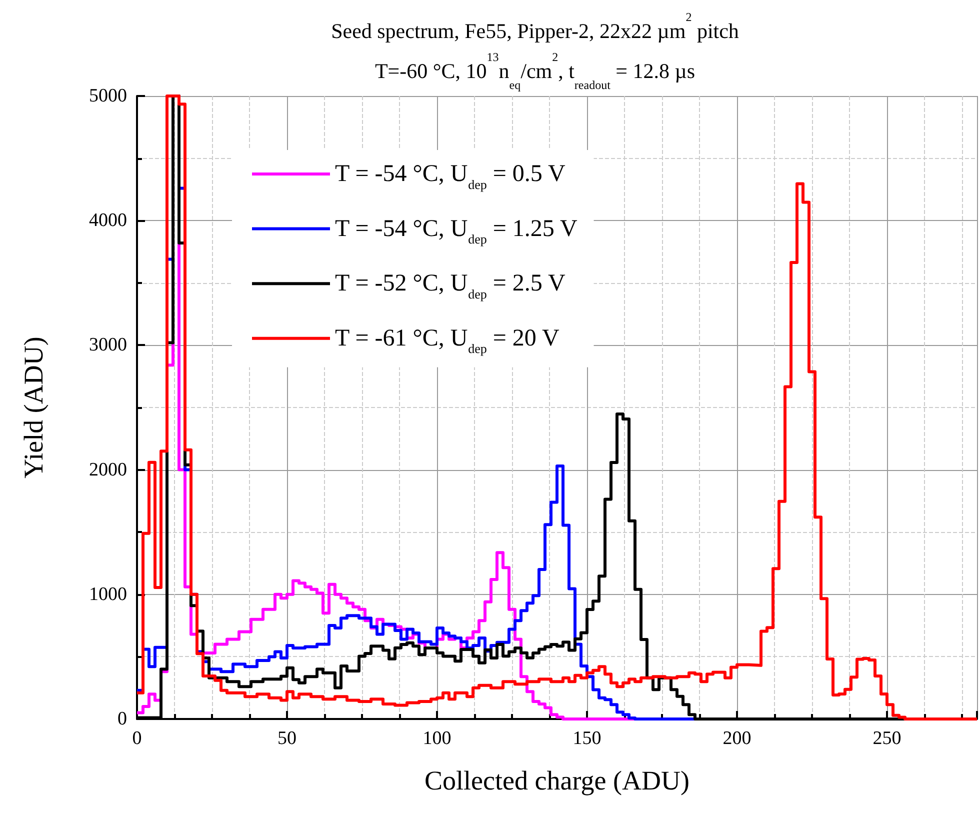  I want to click on y-tick-label: 3000, so click(108, 345).